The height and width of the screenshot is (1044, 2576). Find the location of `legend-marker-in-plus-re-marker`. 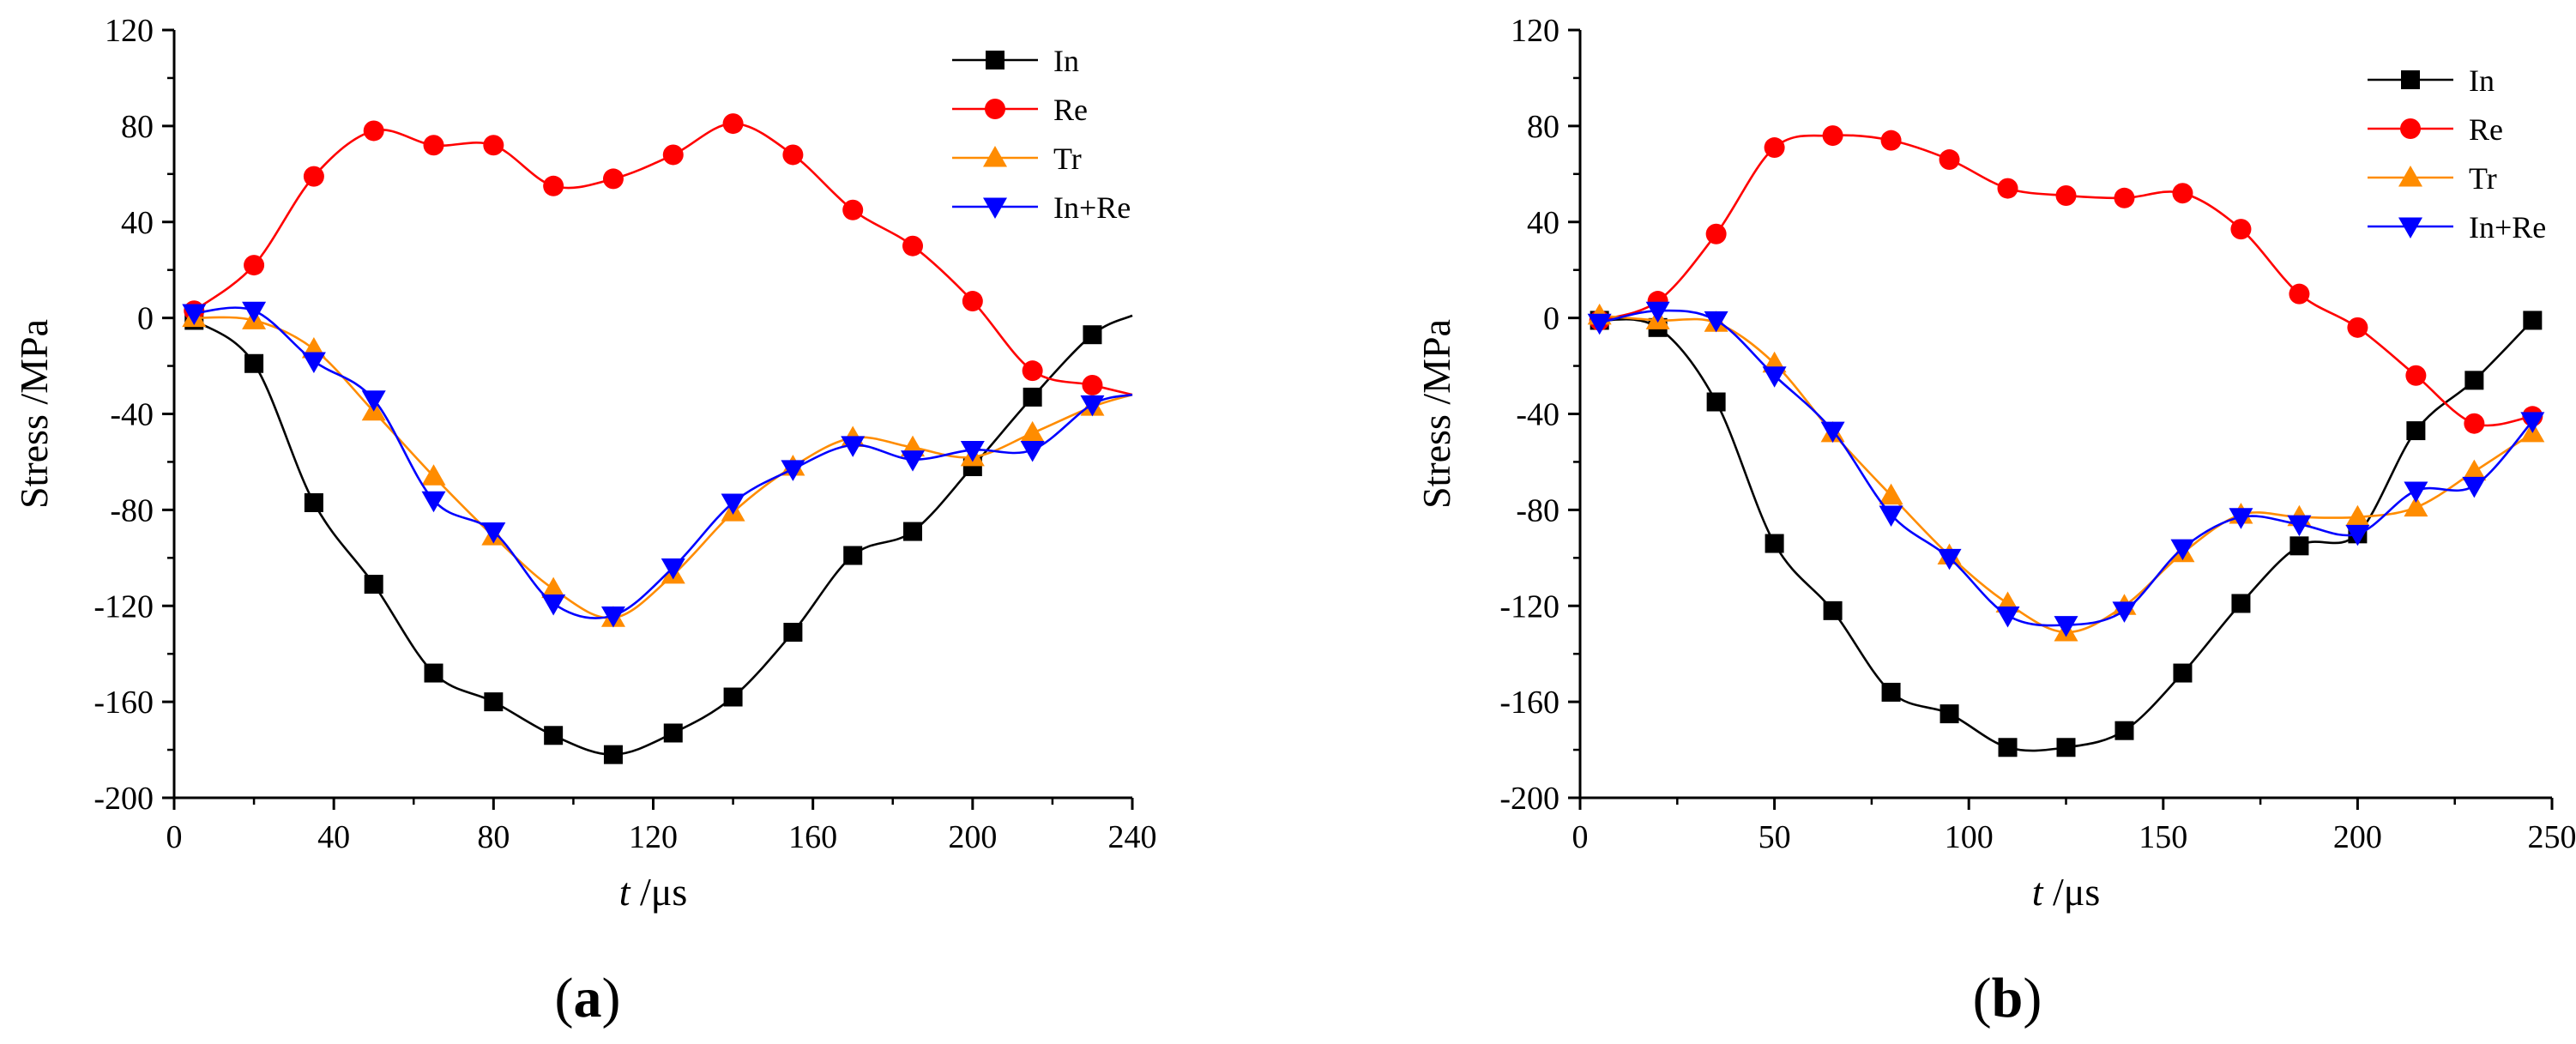

legend-marker-in-plus-re-marker is located at coordinates (995, 208).